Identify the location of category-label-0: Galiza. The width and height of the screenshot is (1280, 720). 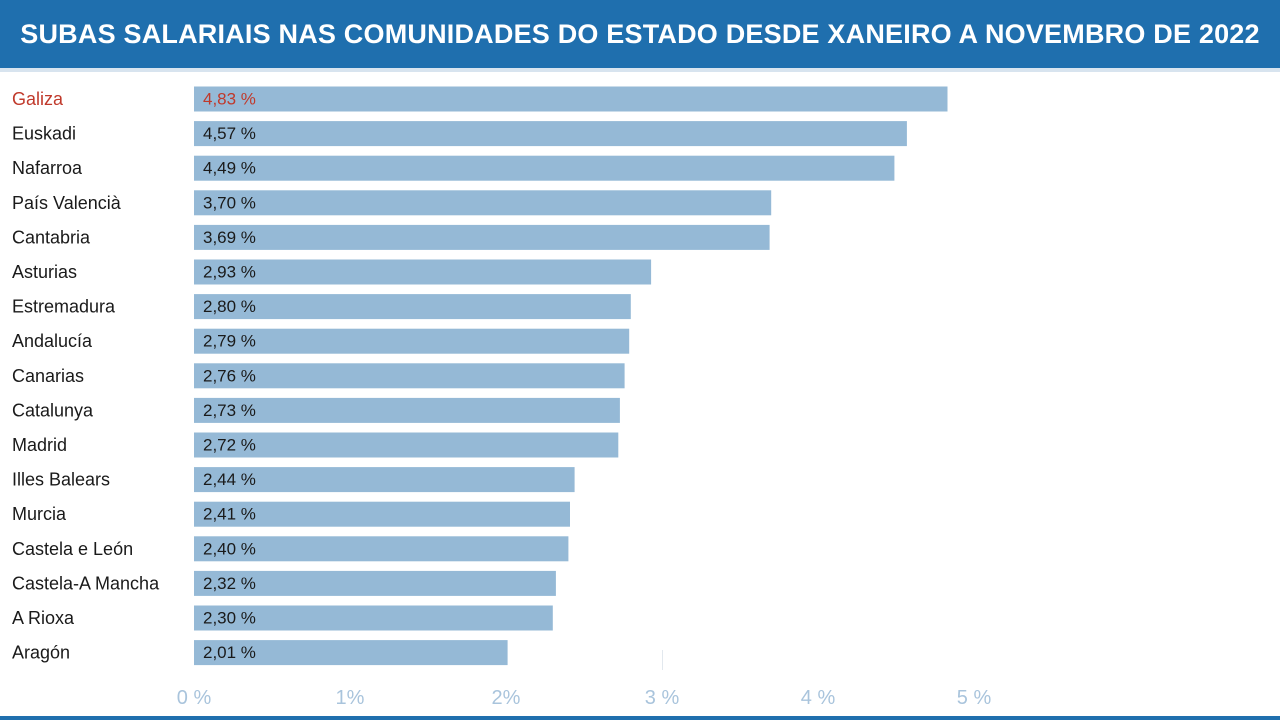
(38, 99).